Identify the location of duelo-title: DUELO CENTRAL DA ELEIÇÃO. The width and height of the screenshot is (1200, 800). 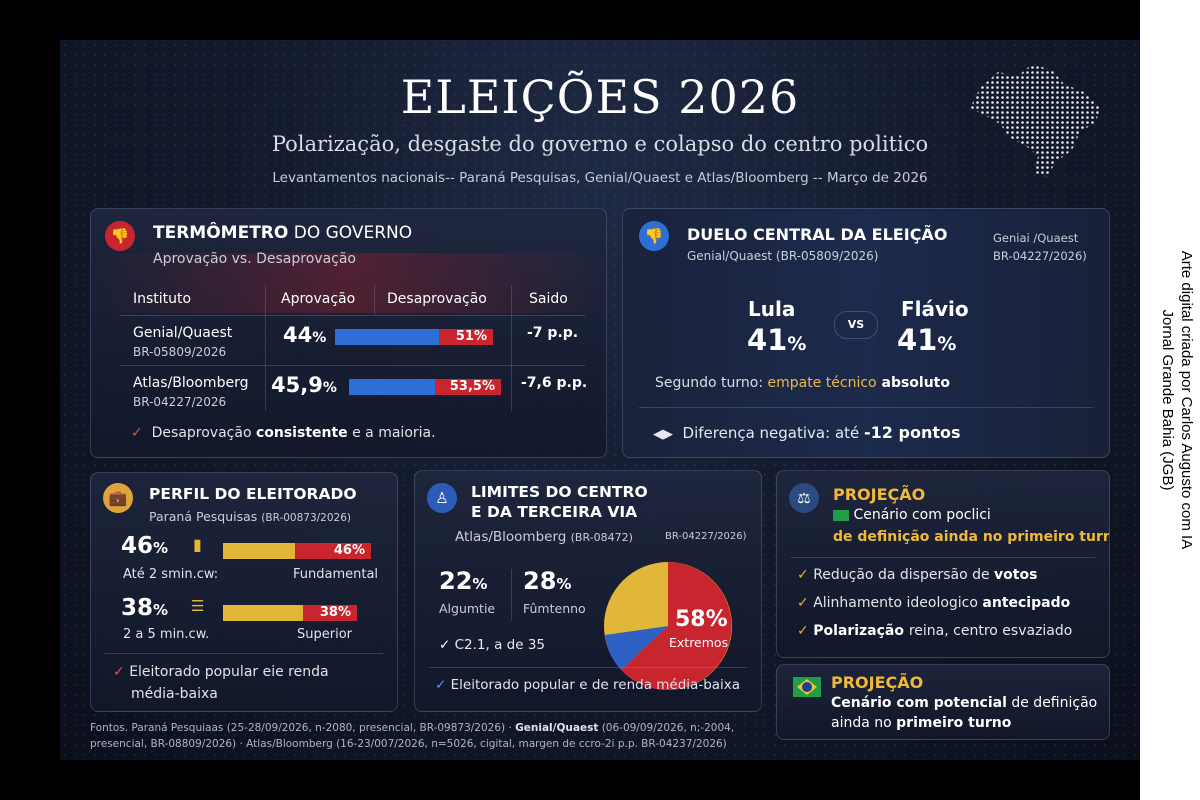
(817, 234).